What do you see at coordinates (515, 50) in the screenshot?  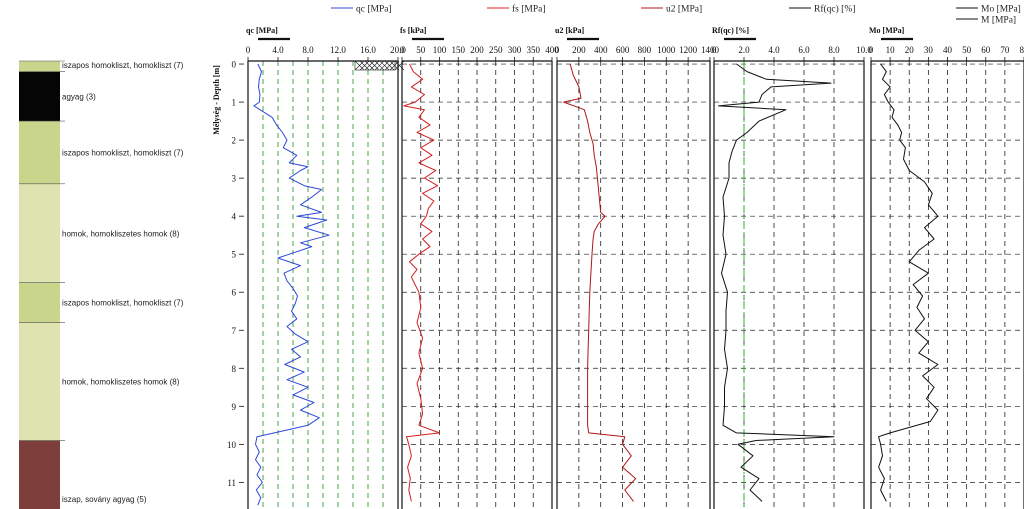 I see `x-tick-label: 300` at bounding box center [515, 50].